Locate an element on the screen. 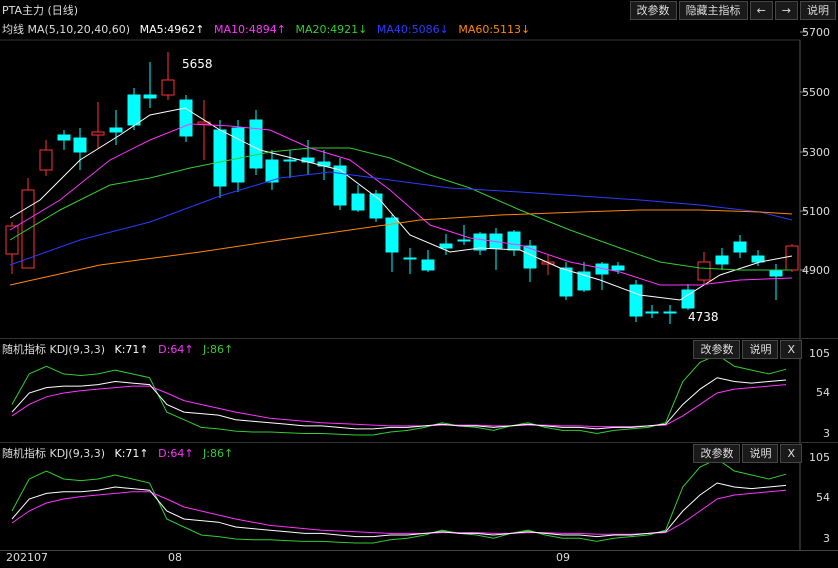 This screenshot has height=568, width=838. ytick: 5300 is located at coordinates (816, 152).